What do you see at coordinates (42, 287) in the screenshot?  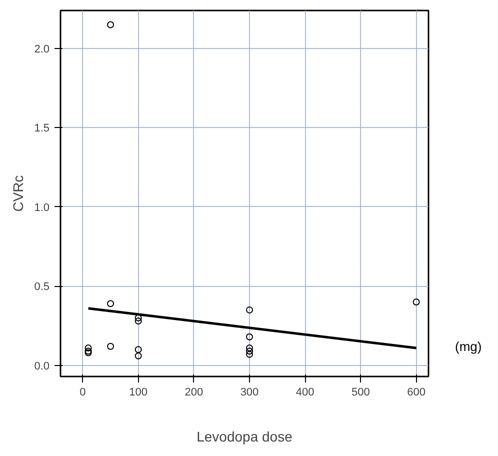 I see `y-tick-label: 0.5` at bounding box center [42, 287].